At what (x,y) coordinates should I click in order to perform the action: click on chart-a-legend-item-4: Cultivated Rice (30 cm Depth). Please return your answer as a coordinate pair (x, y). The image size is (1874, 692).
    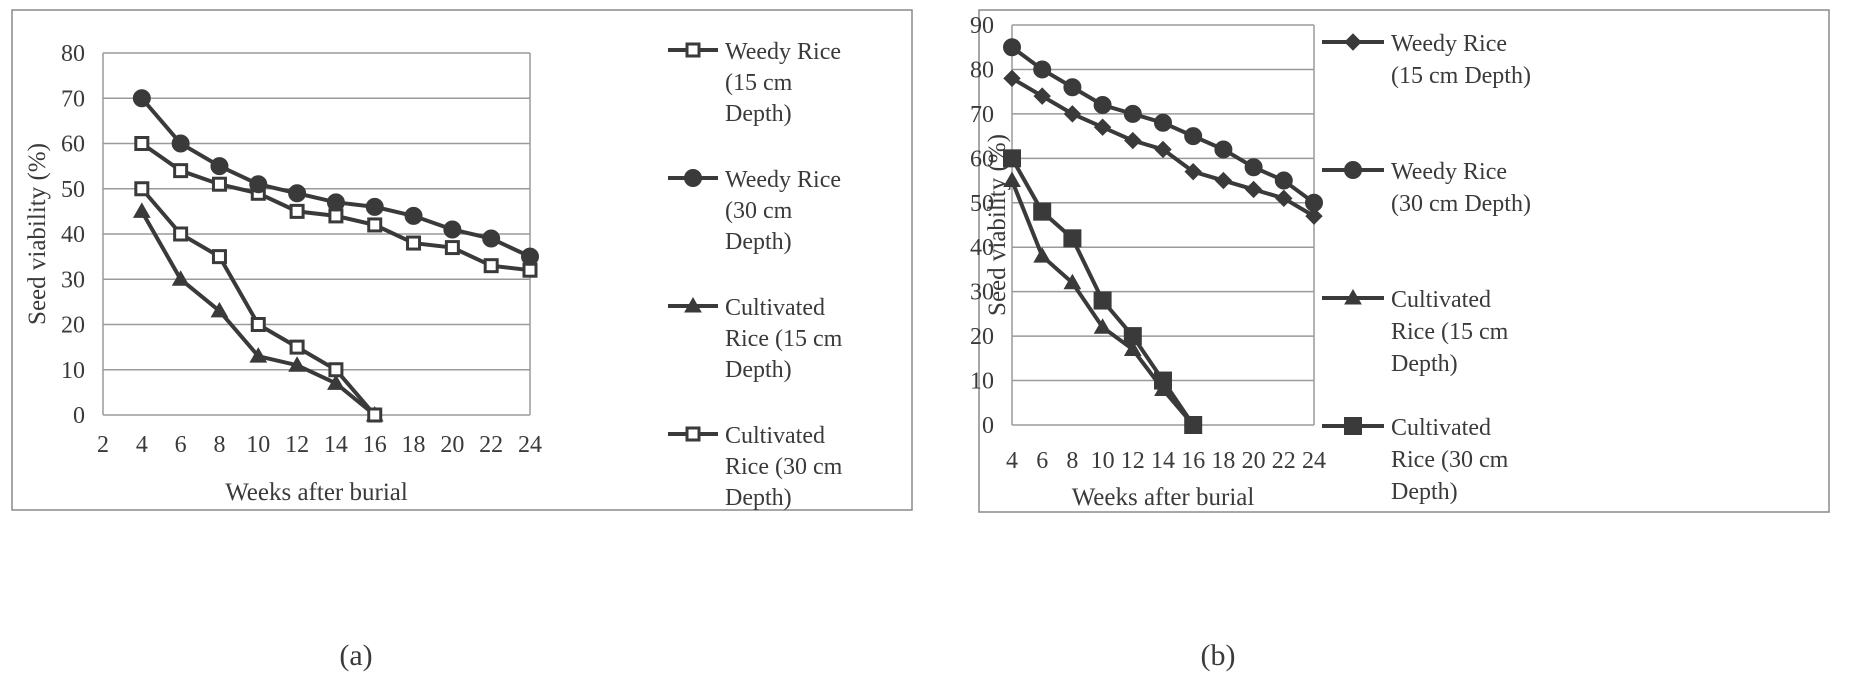
    Looking at the image, I should click on (755, 467).